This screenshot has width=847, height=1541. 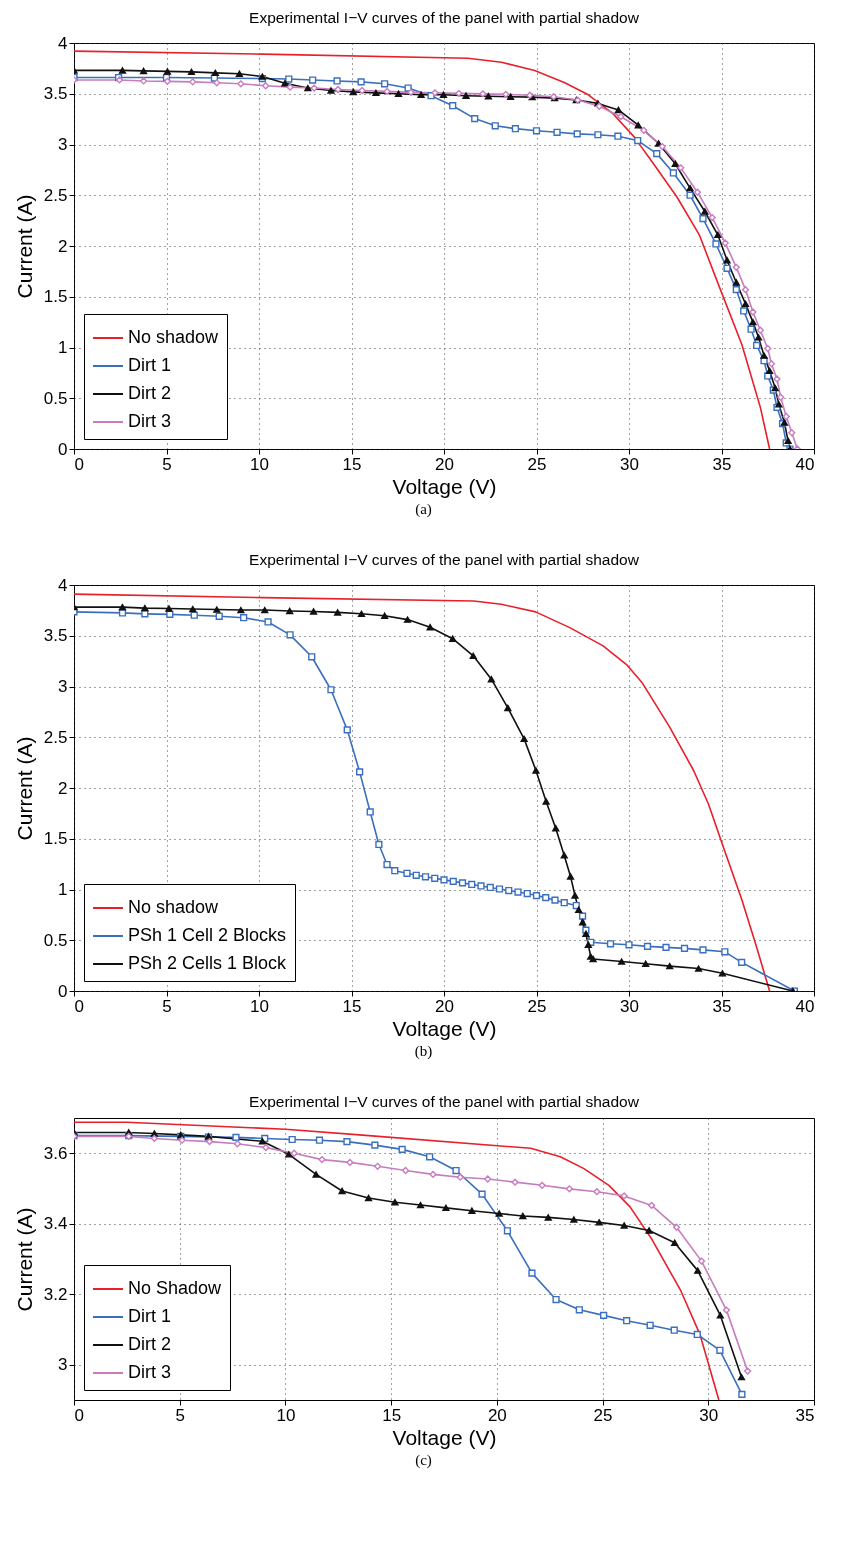 What do you see at coordinates (208, 963) in the screenshot?
I see `legend-label: PSh 2 Cells 1 Block` at bounding box center [208, 963].